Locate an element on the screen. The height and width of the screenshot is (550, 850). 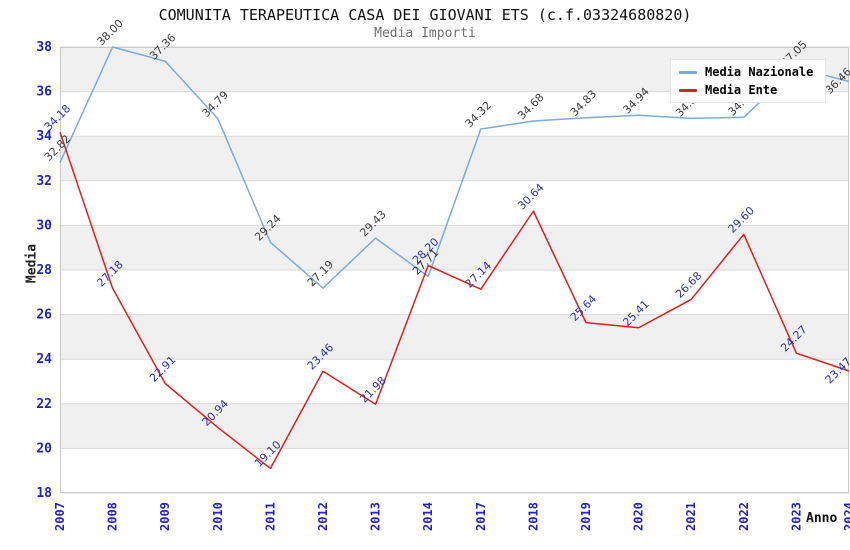
x-tick-label: 2014 is located at coordinates (428, 516).